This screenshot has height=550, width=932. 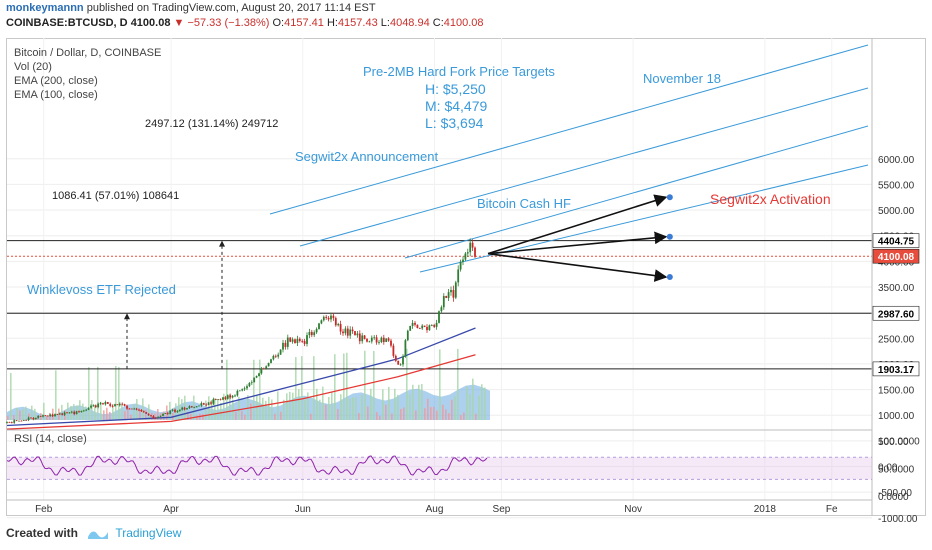 I want to click on x-tick-label: Sep, so click(x=502, y=509).